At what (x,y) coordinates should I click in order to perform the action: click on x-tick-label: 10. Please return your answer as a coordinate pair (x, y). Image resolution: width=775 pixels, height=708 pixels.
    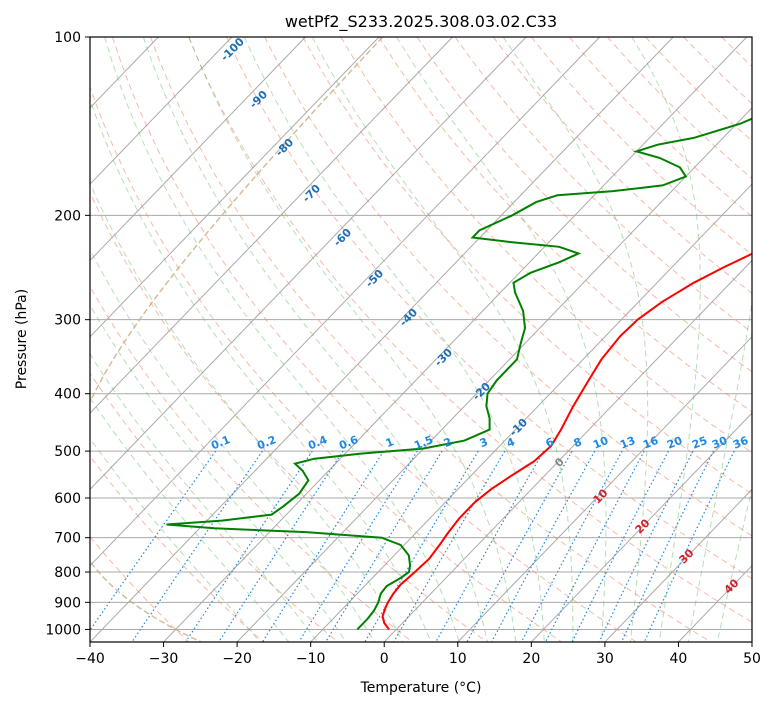
    Looking at the image, I should click on (458, 659).